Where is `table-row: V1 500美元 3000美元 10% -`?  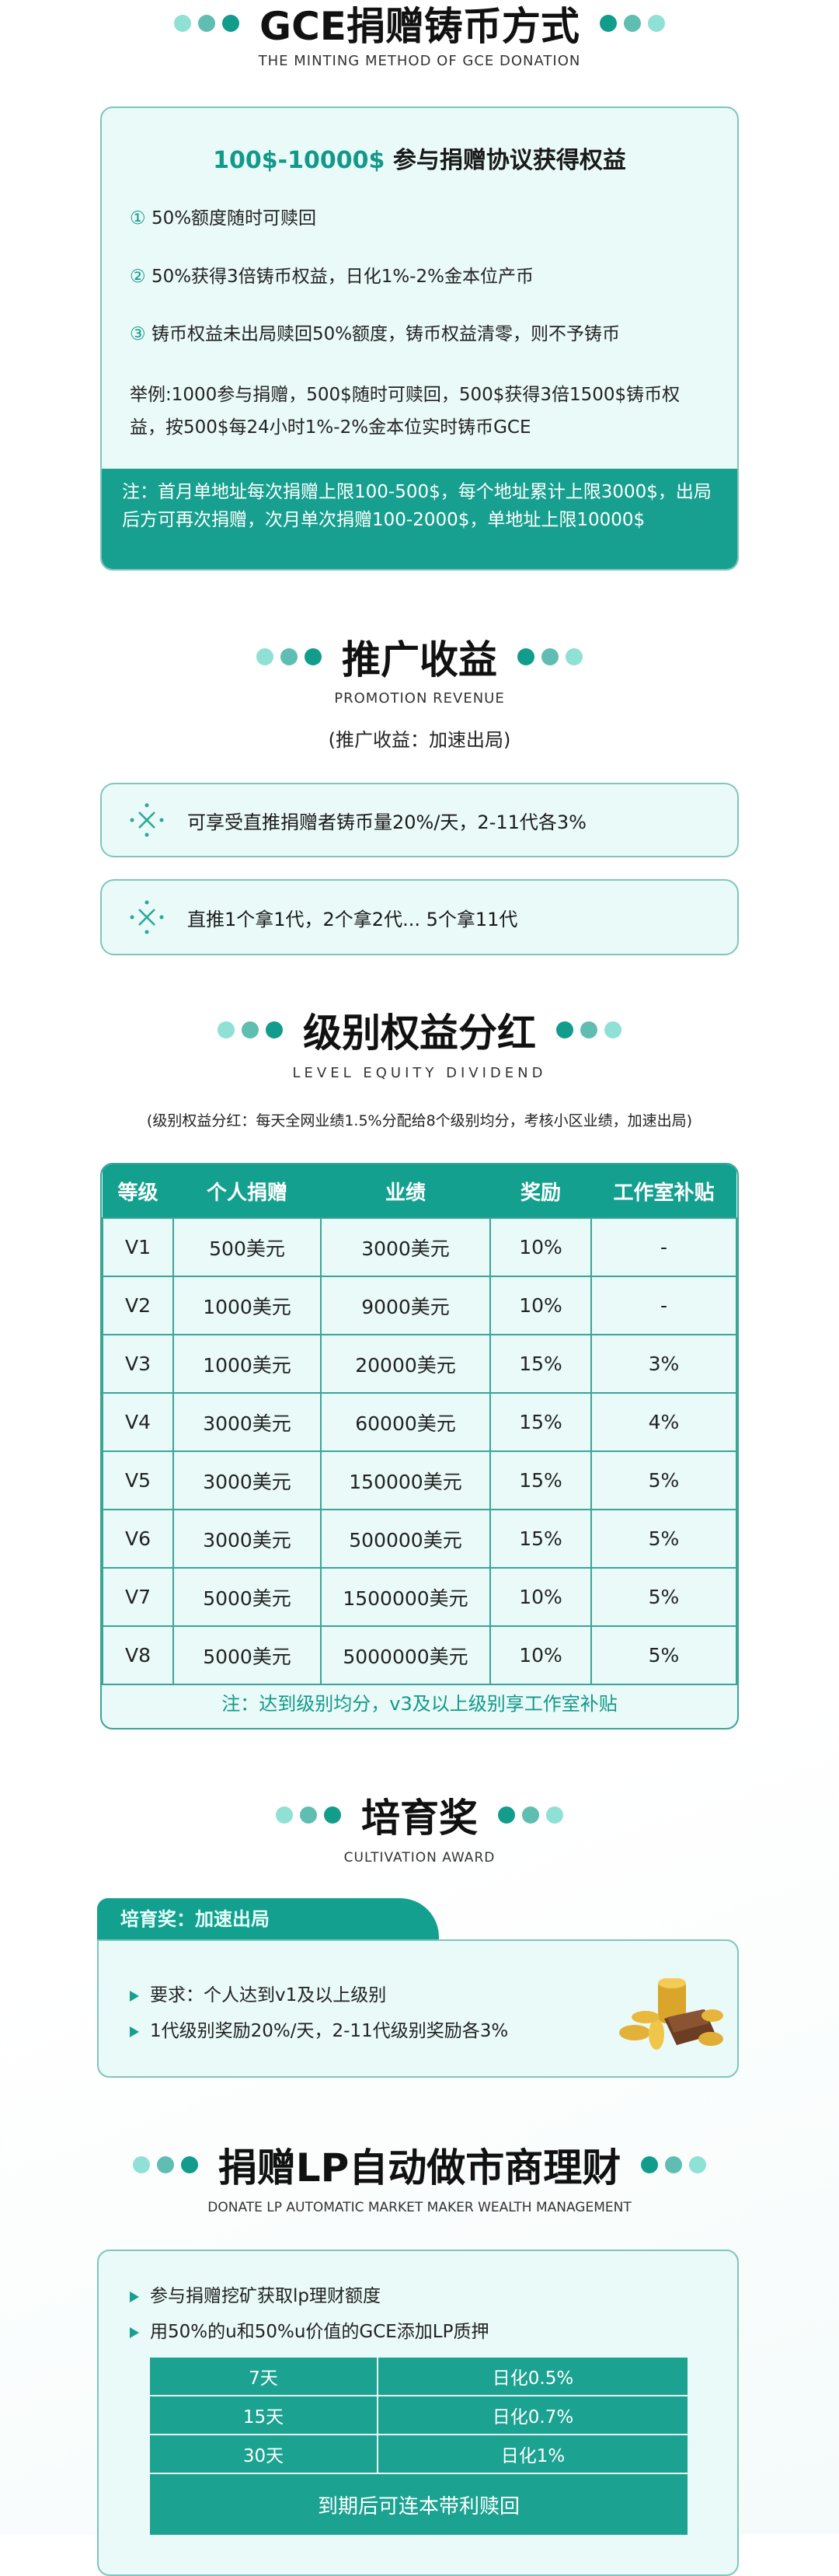
table-row: V1 500美元 3000美元 10% - is located at coordinates (419, 1247).